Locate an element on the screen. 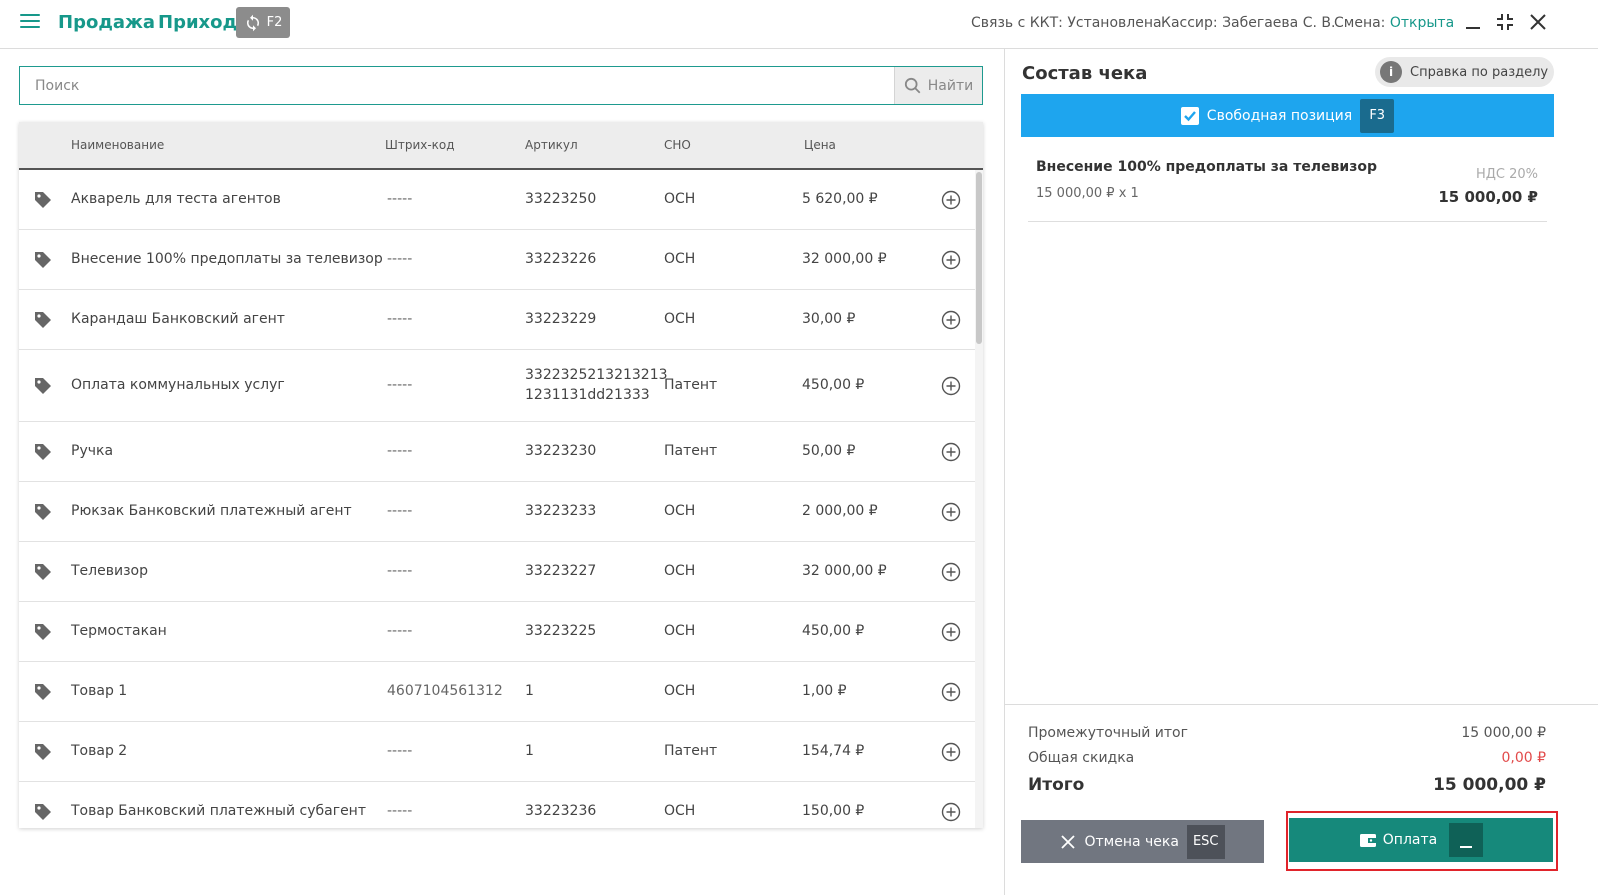 The height and width of the screenshot is (895, 1598). page-title: Продажа is located at coordinates (107, 22).